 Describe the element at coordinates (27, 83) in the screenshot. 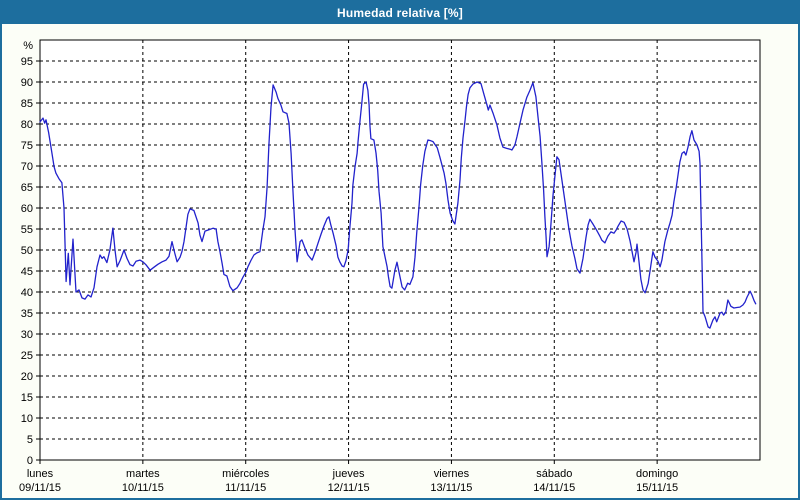

I see `y-tick-label: 90` at that location.